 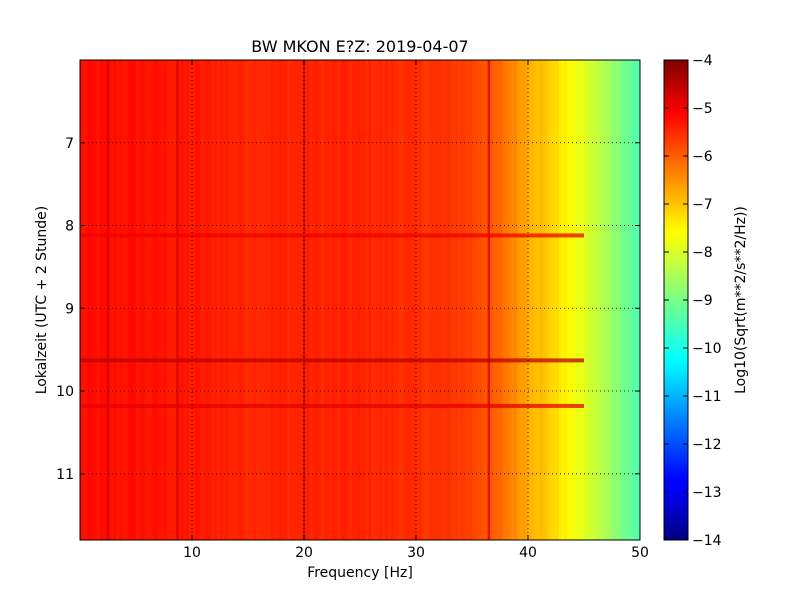 I want to click on colorbar-tick-label: −13, so click(x=707, y=493).